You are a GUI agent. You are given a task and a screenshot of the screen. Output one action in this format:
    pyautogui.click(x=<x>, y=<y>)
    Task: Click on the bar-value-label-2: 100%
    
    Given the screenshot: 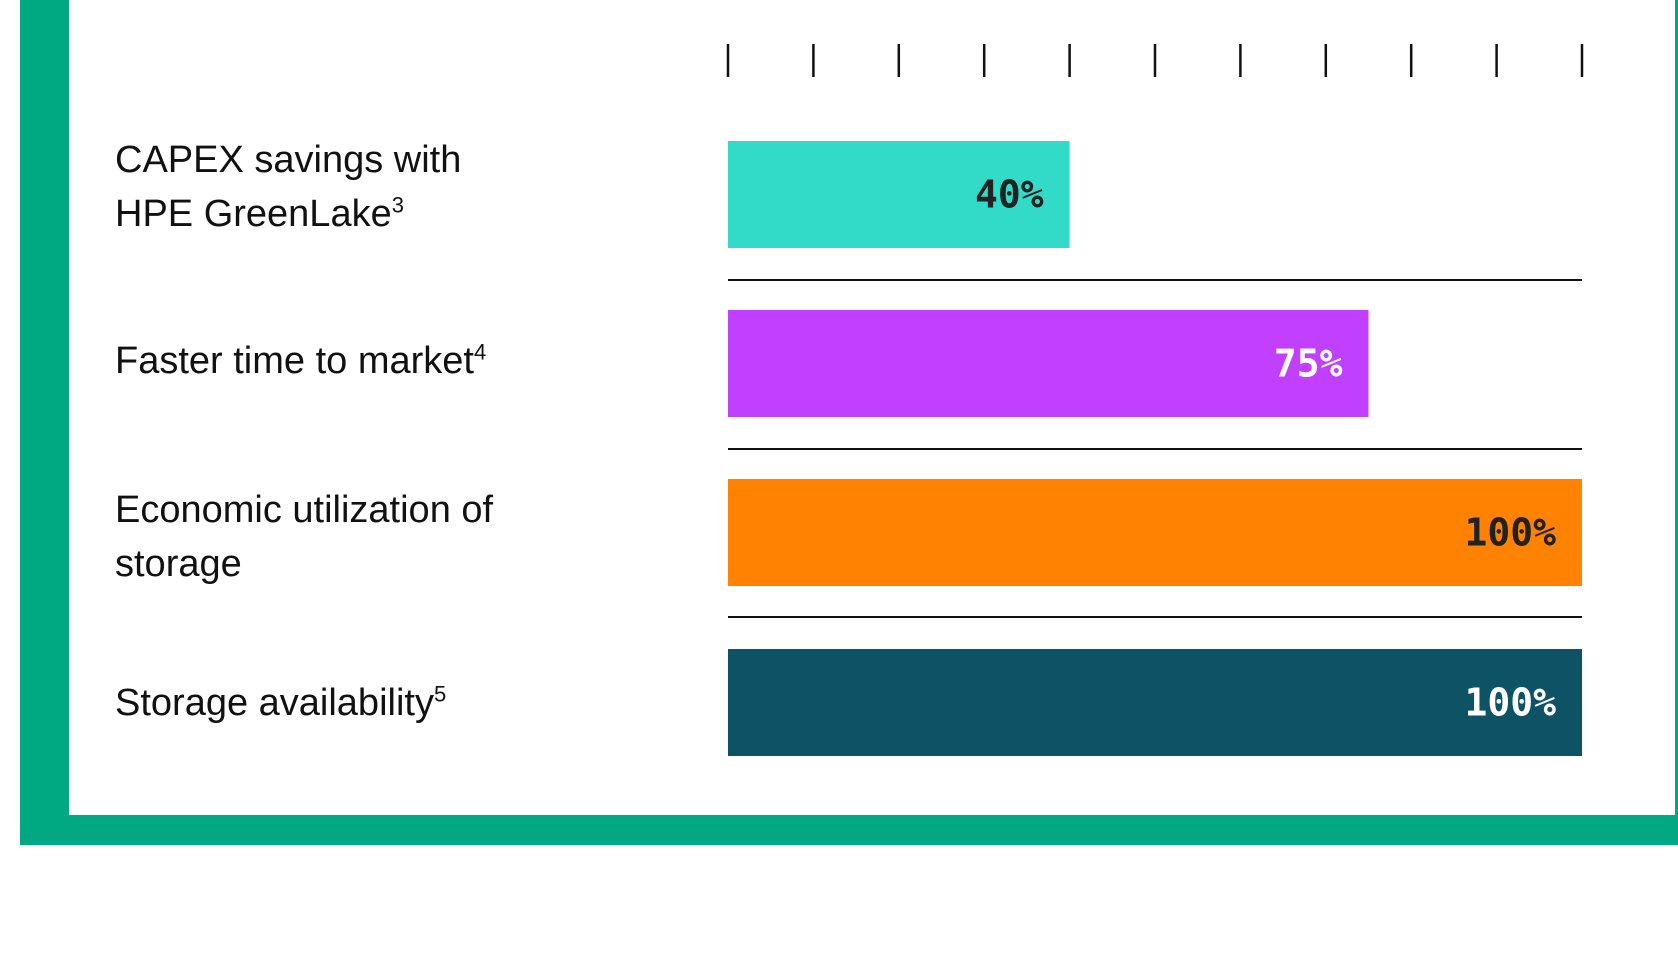 What is the action you would take?
    pyautogui.click(x=1510, y=533)
    